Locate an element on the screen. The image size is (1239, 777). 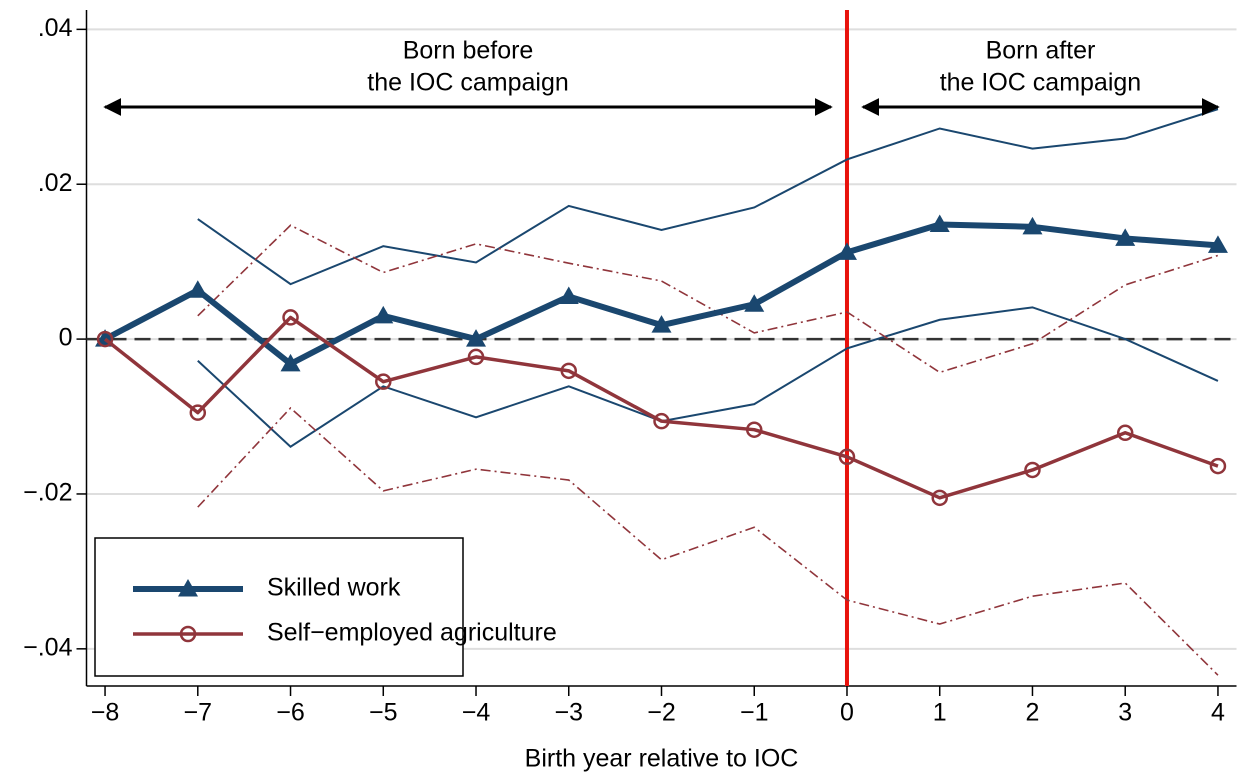
annotation-text: Born after is located at coordinates (1041, 51).